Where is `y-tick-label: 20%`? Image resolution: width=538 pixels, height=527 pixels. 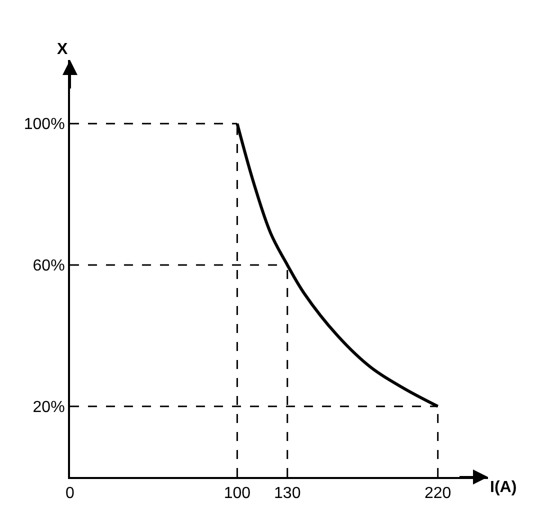
y-tick-label: 20% is located at coordinates (48, 407).